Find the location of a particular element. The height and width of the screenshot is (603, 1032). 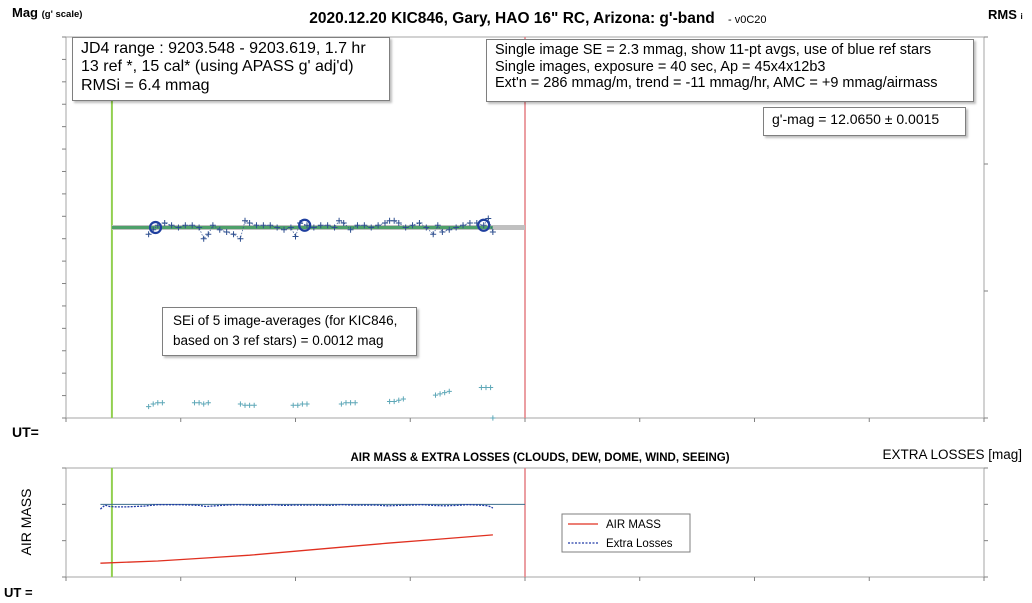

air-mass-line is located at coordinates (296, 549).